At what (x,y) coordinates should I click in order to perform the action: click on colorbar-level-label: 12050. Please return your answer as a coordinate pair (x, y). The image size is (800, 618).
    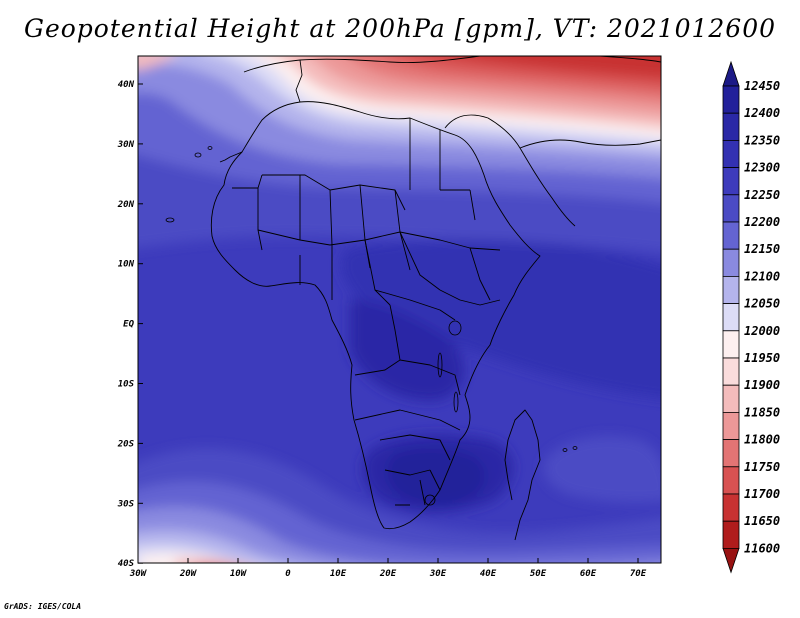
    Looking at the image, I should click on (762, 304).